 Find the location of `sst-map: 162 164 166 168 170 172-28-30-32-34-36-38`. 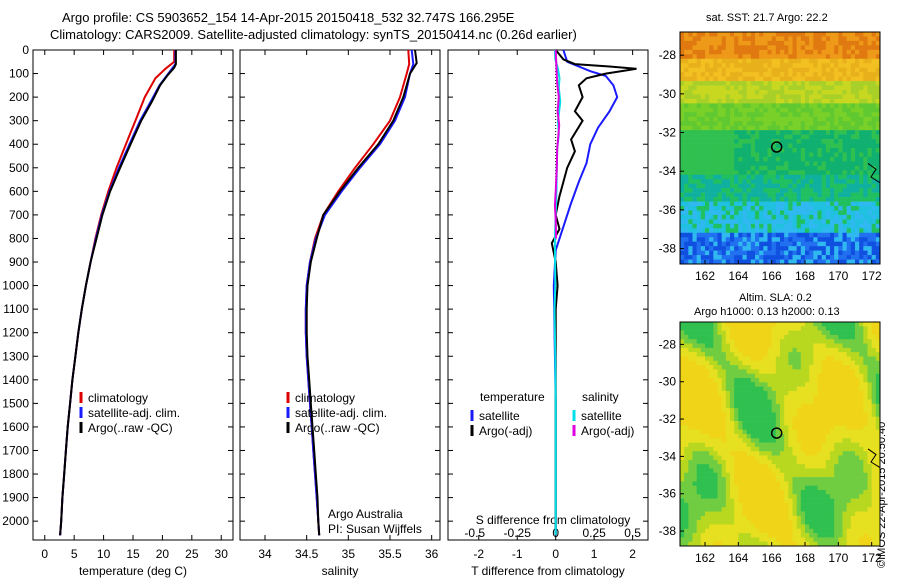

sst-map: 162 164 166 168 170 172-28-30-32-34-36-38 is located at coordinates (770, 157).